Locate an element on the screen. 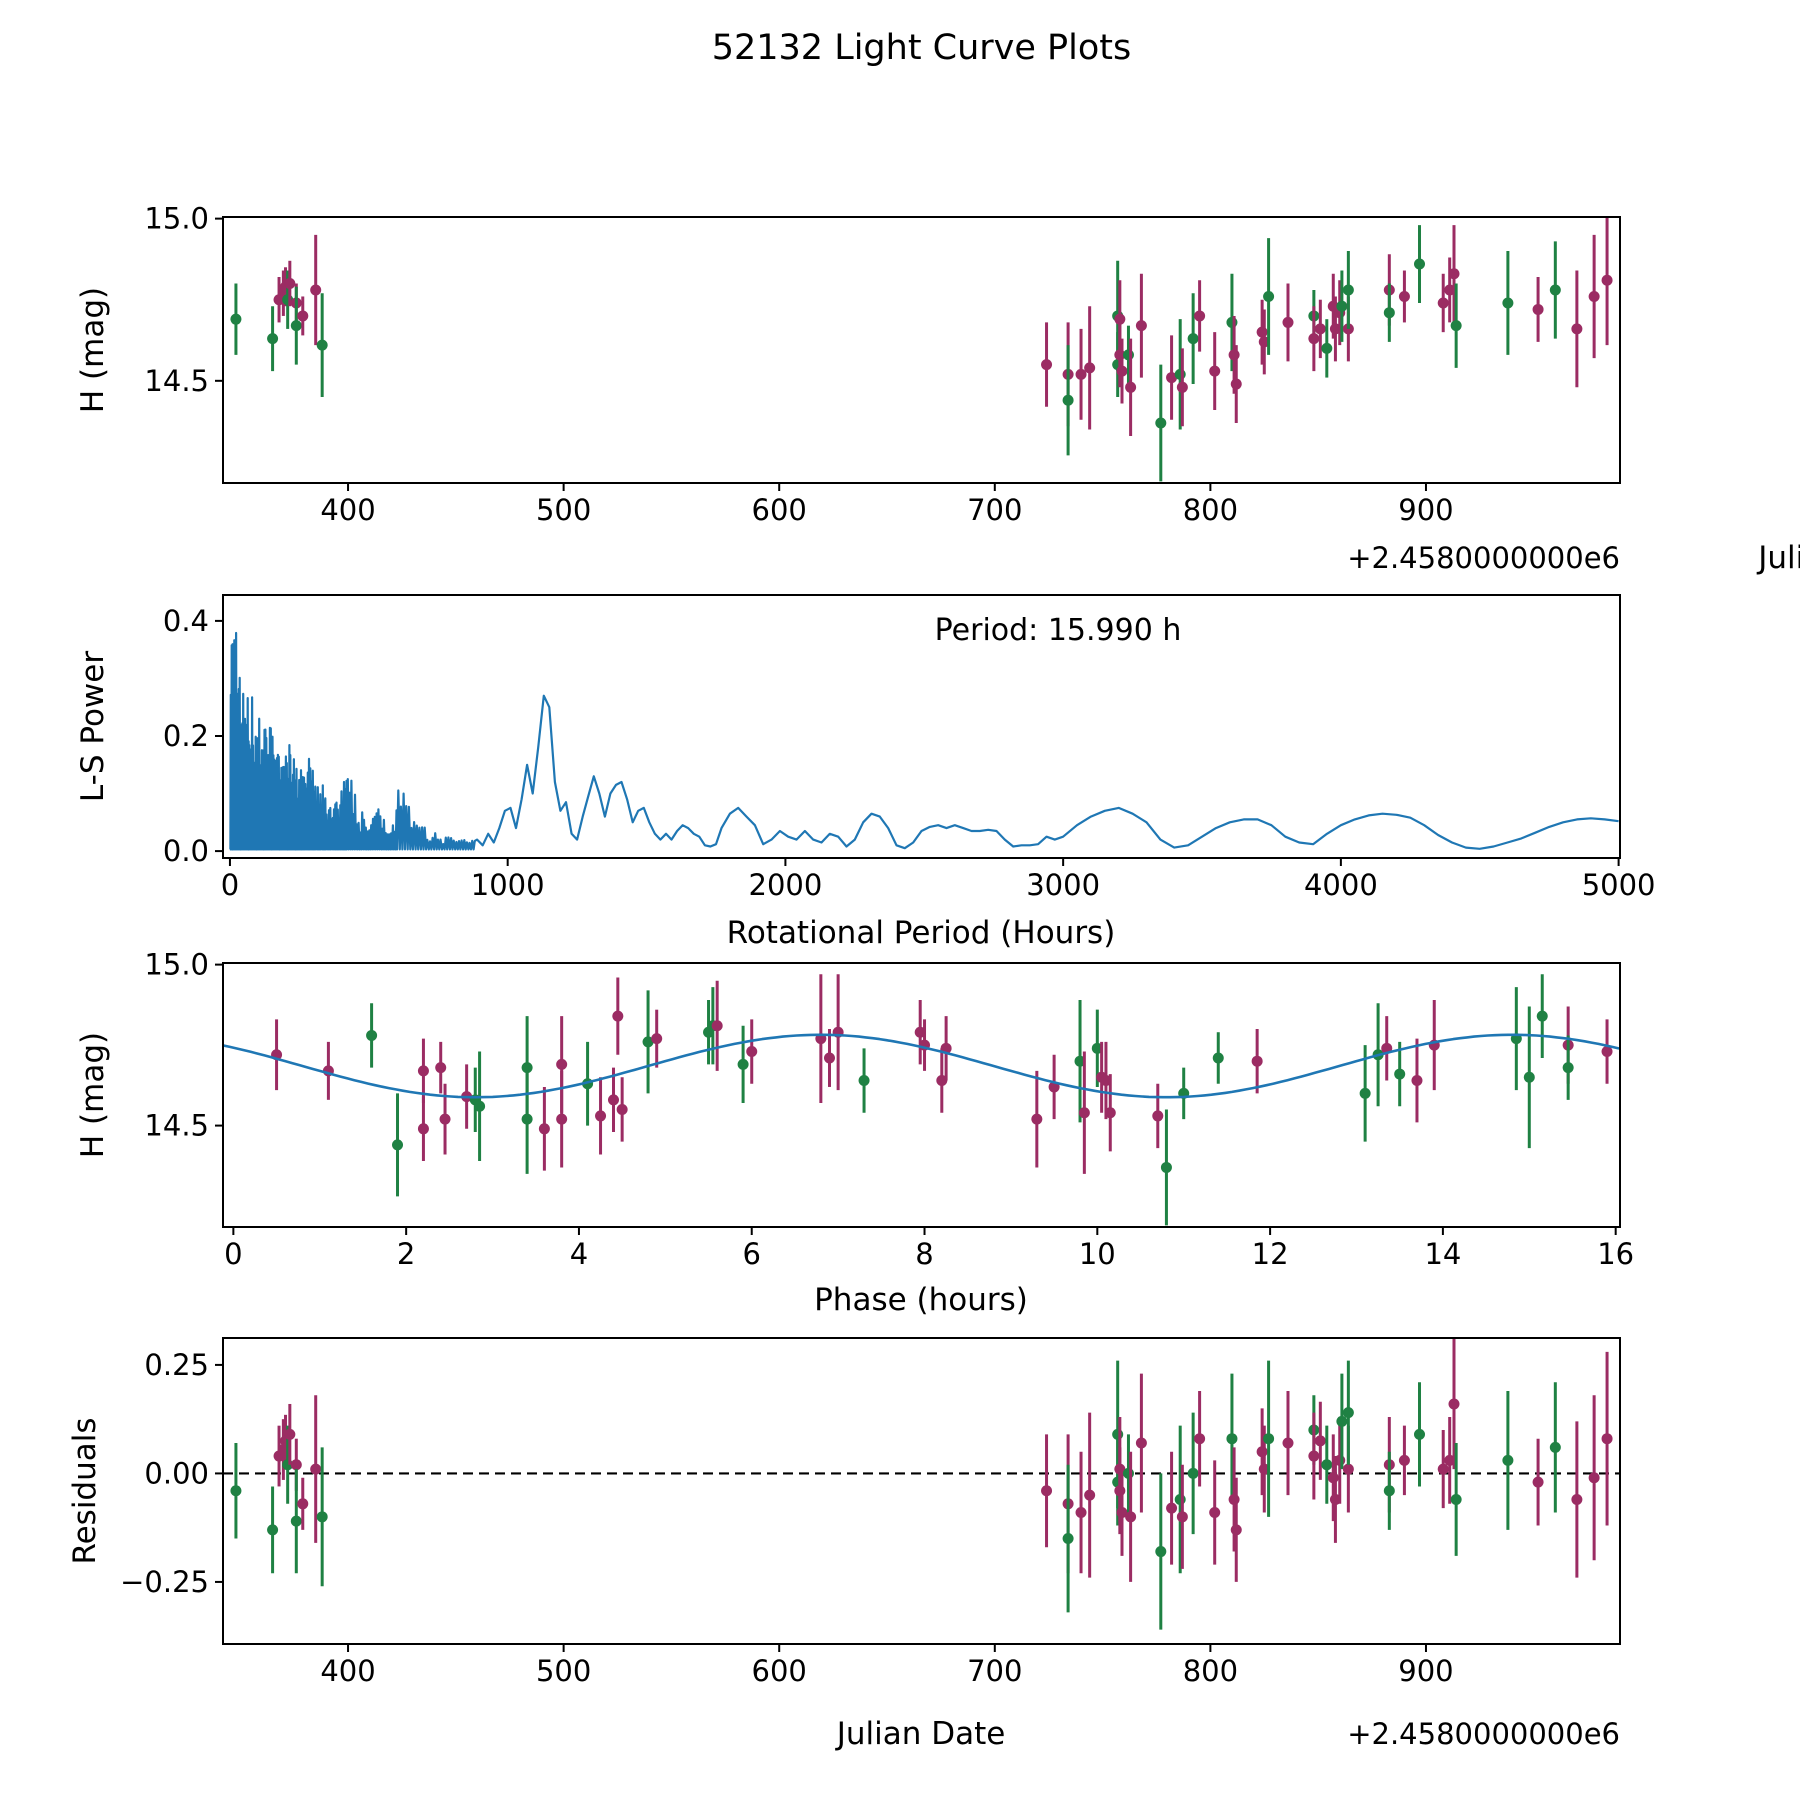 Image resolution: width=1800 pixels, height=1800 pixels. line-series is located at coordinates (921, 1066).